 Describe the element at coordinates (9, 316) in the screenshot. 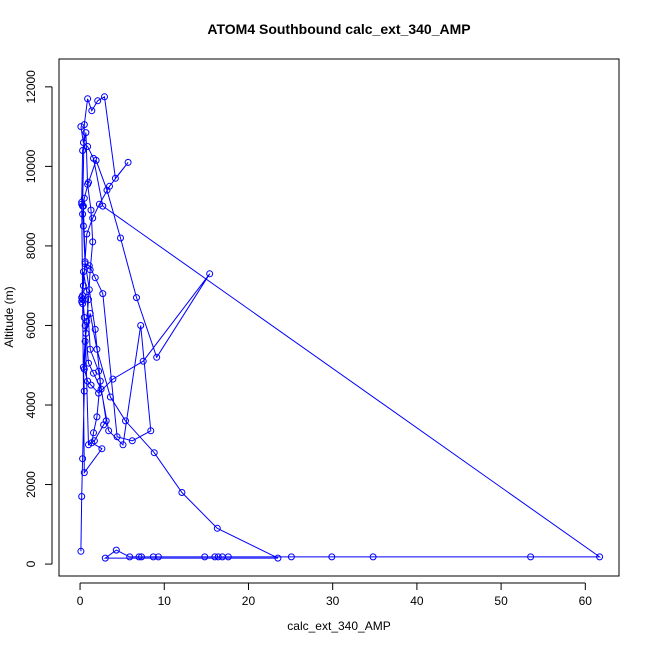

I see `y-axis-label: Altitude (m)` at that location.